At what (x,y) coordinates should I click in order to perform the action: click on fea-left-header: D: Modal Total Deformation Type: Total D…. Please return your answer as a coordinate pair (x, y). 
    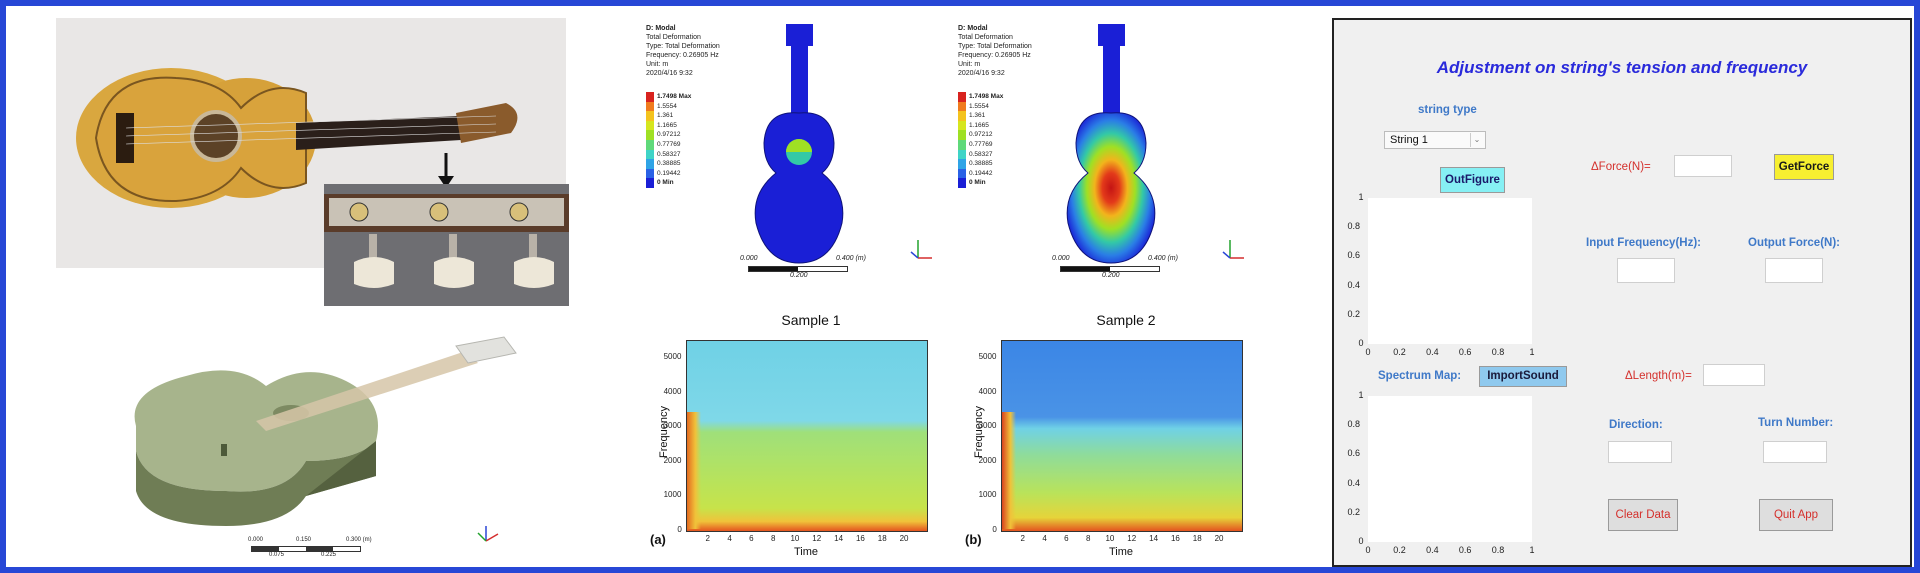
    Looking at the image, I should click on (683, 51).